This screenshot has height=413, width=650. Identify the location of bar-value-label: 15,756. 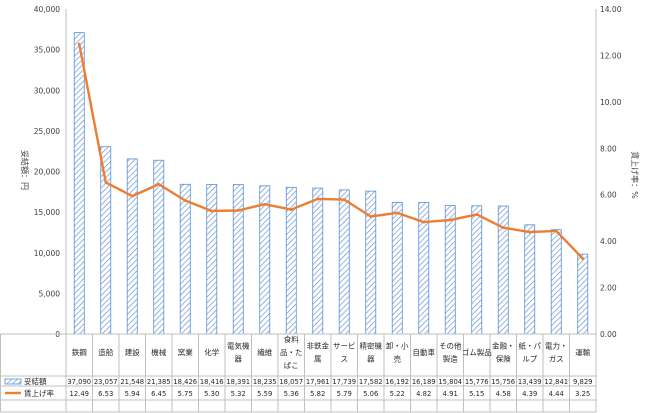
(503, 382).